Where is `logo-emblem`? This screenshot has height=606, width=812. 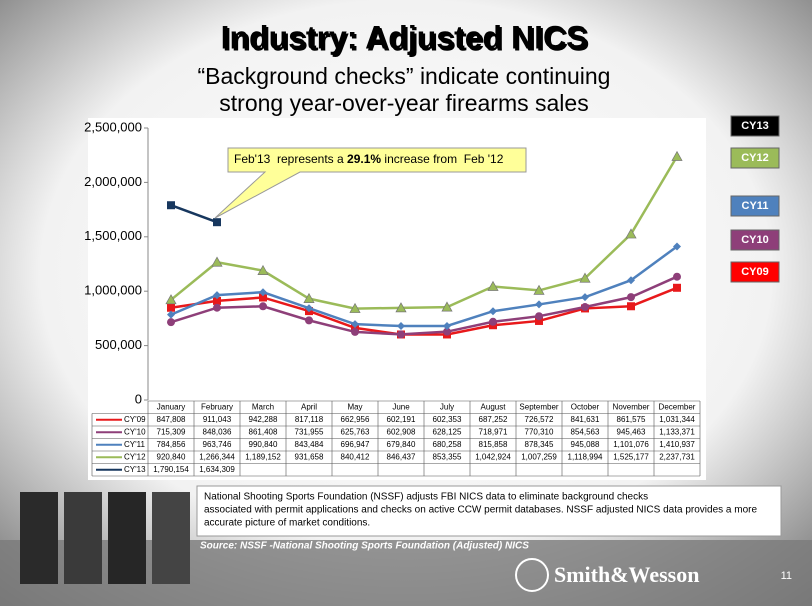
logo-emblem is located at coordinates (532, 575).